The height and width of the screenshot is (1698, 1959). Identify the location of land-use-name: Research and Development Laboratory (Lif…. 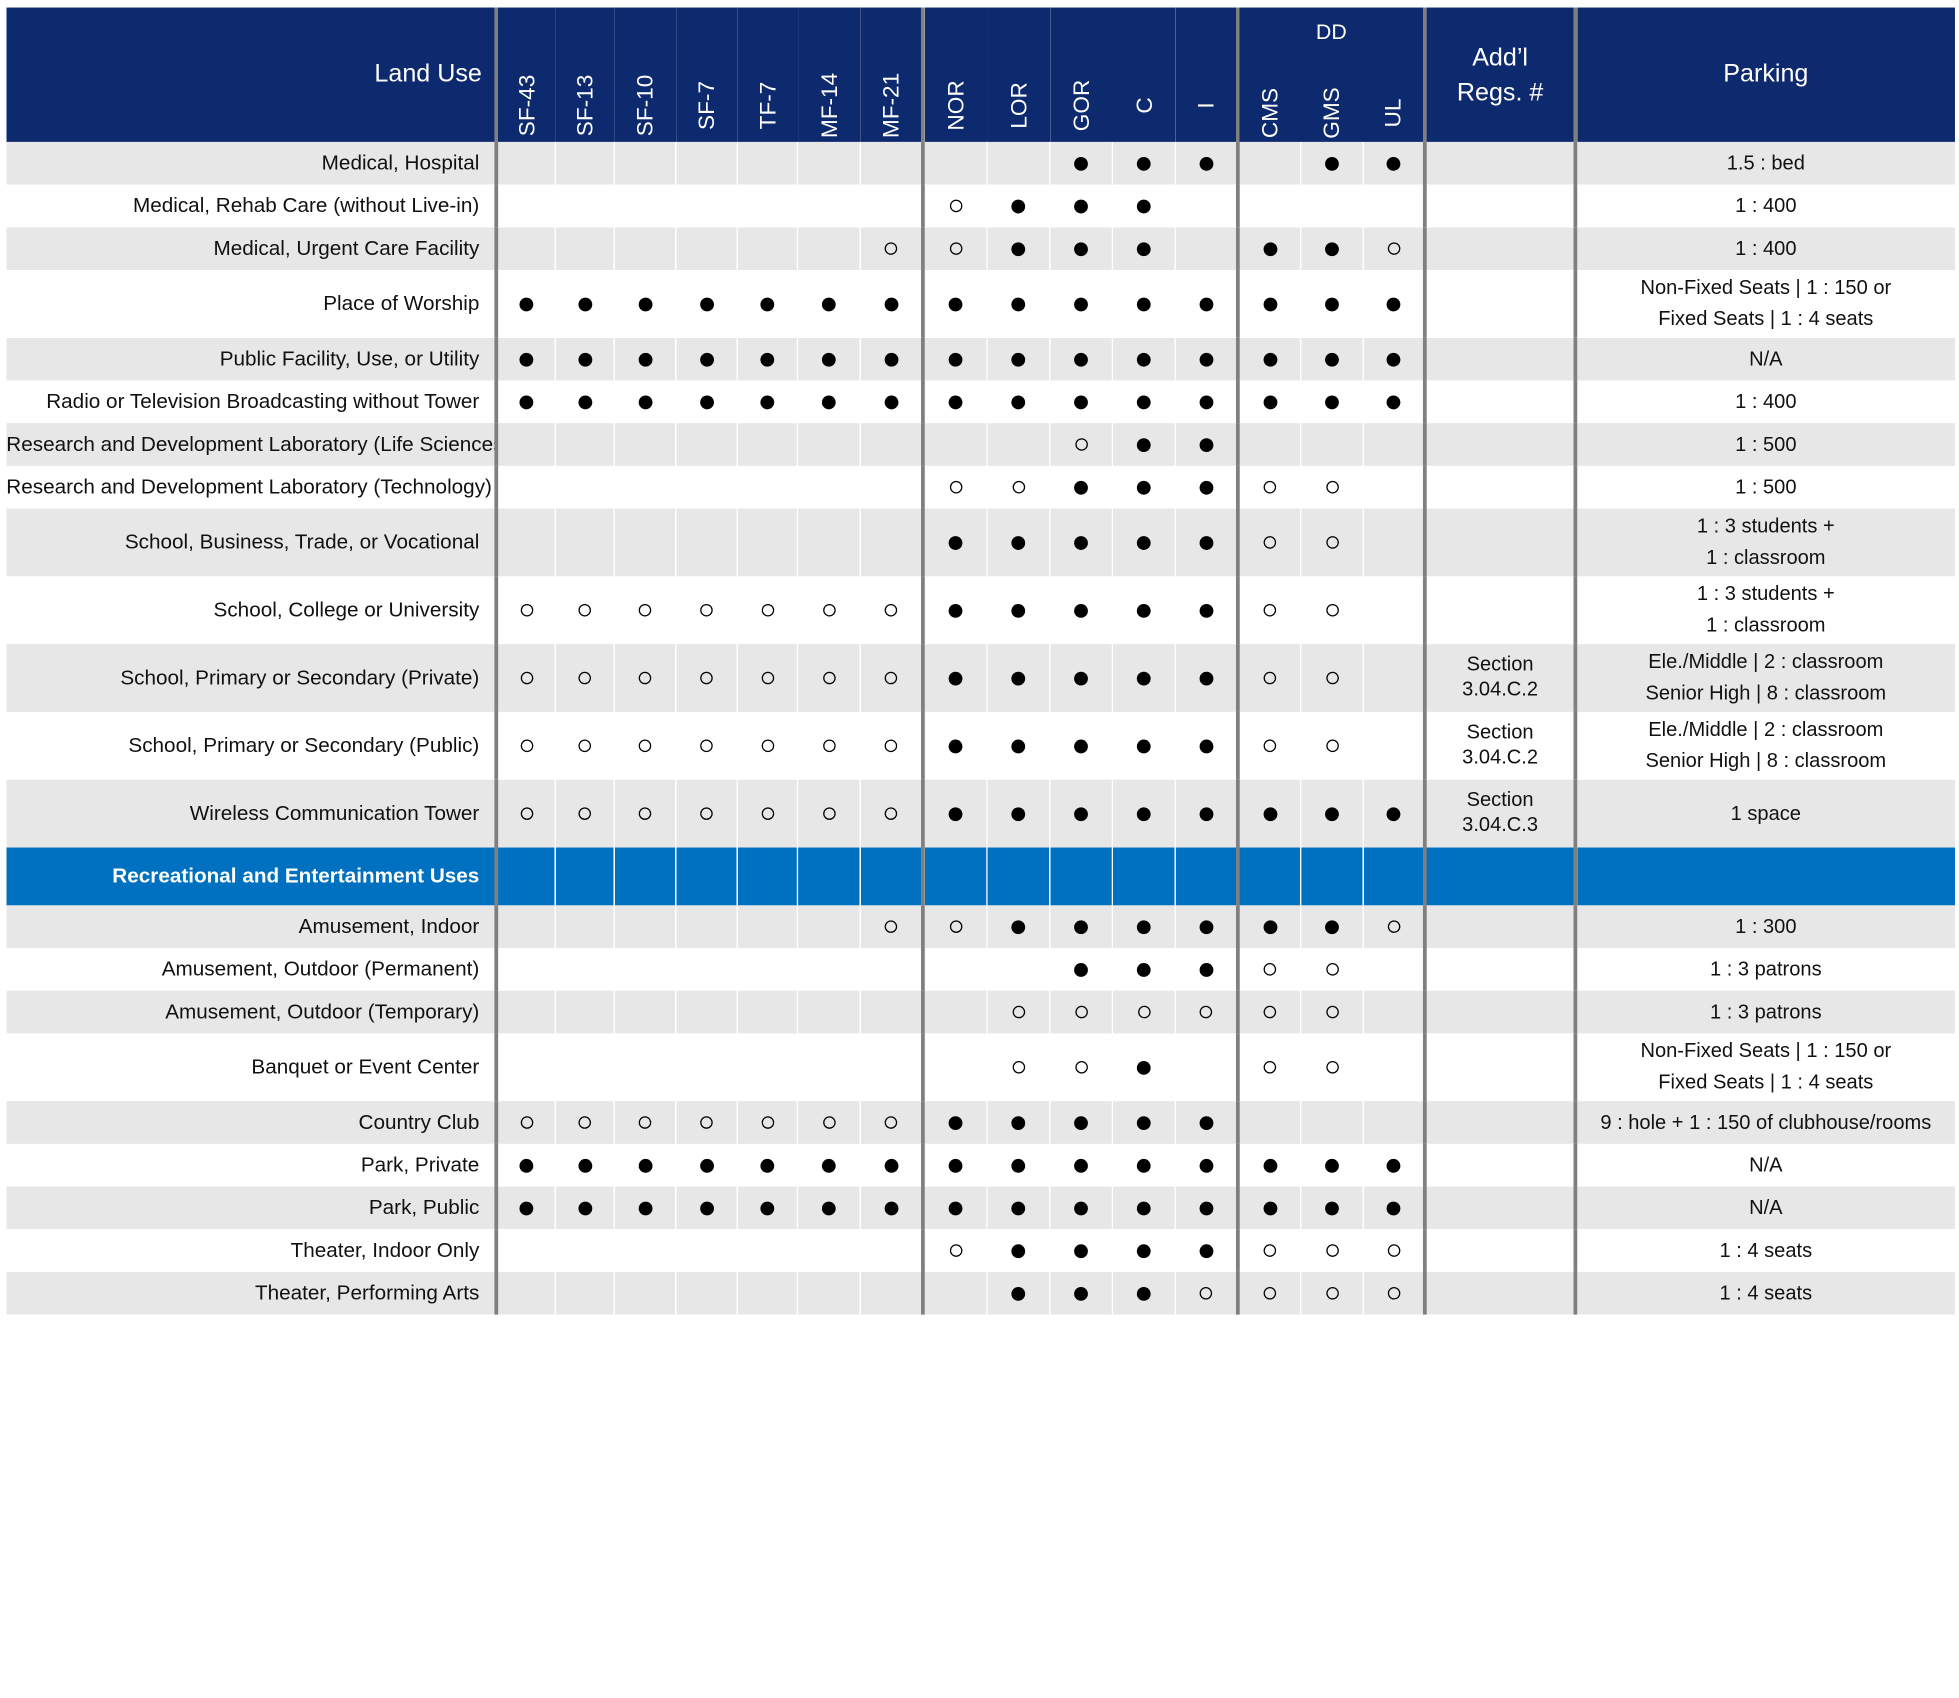
(252, 444).